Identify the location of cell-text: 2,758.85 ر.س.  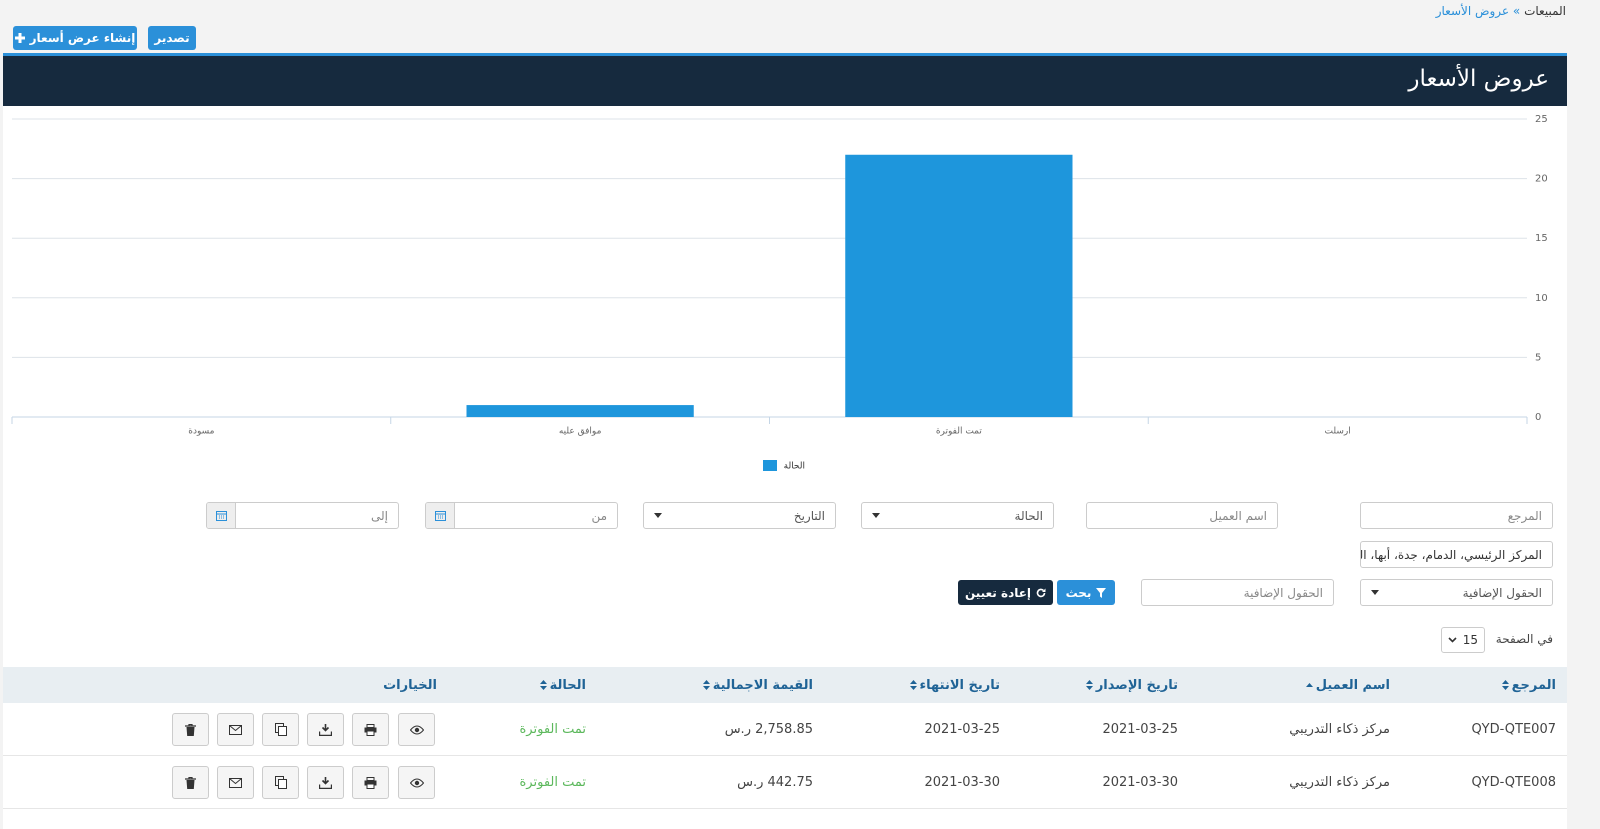
(768, 729).